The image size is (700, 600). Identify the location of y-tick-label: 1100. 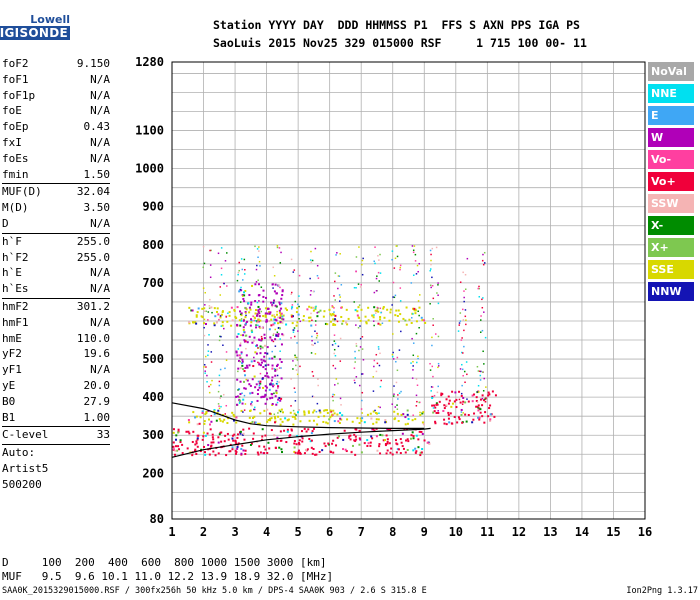
(149, 131).